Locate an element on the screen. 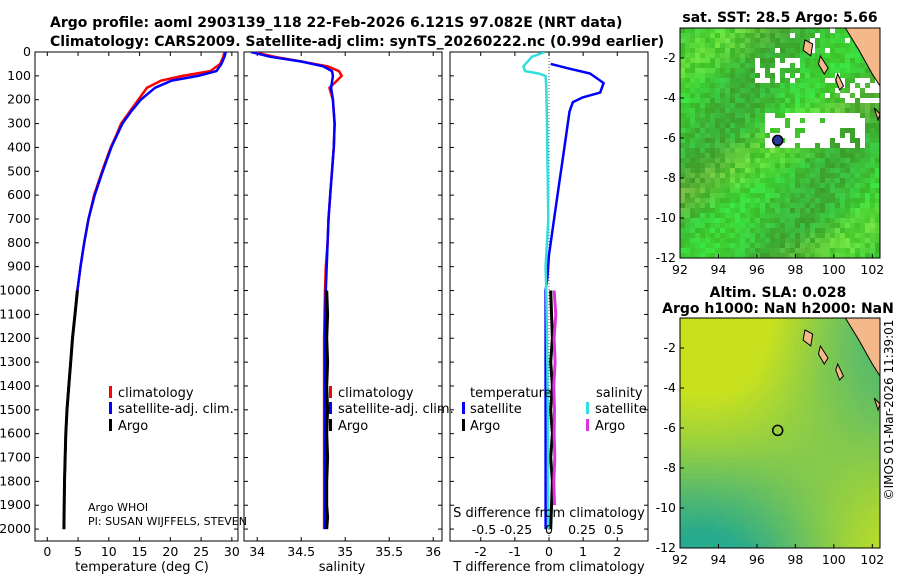  y-tick-label: 2000 is located at coordinates (15, 528).